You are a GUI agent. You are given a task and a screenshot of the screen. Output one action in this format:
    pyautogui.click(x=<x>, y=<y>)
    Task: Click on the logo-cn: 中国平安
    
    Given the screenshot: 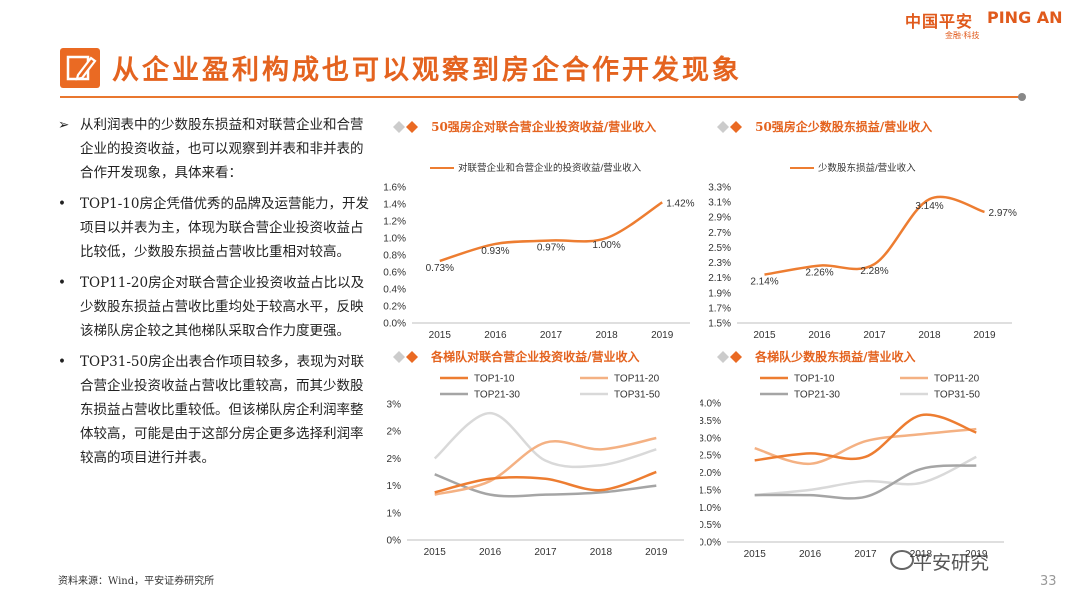 What is the action you would take?
    pyautogui.click(x=939, y=21)
    